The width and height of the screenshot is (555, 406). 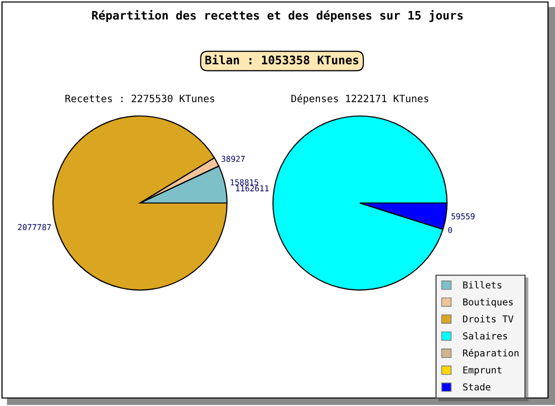 I want to click on legend-label: Emprunt, so click(x=482, y=371).